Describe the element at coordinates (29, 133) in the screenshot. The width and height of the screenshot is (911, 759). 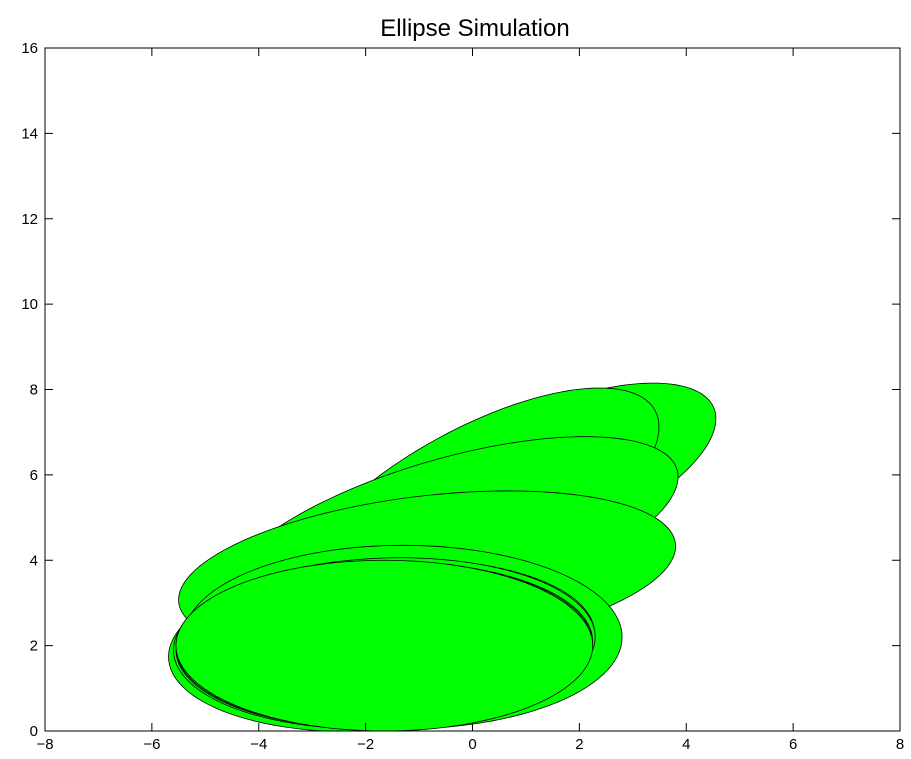
I see `y-tick-label: 14` at that location.